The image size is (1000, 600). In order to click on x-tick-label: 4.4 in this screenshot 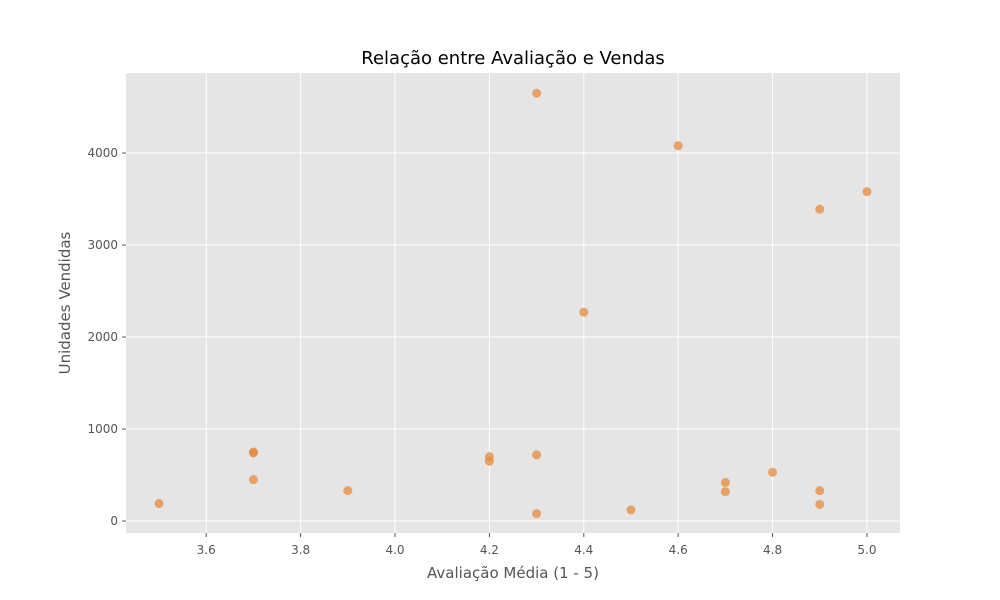, I will do `click(583, 550)`.